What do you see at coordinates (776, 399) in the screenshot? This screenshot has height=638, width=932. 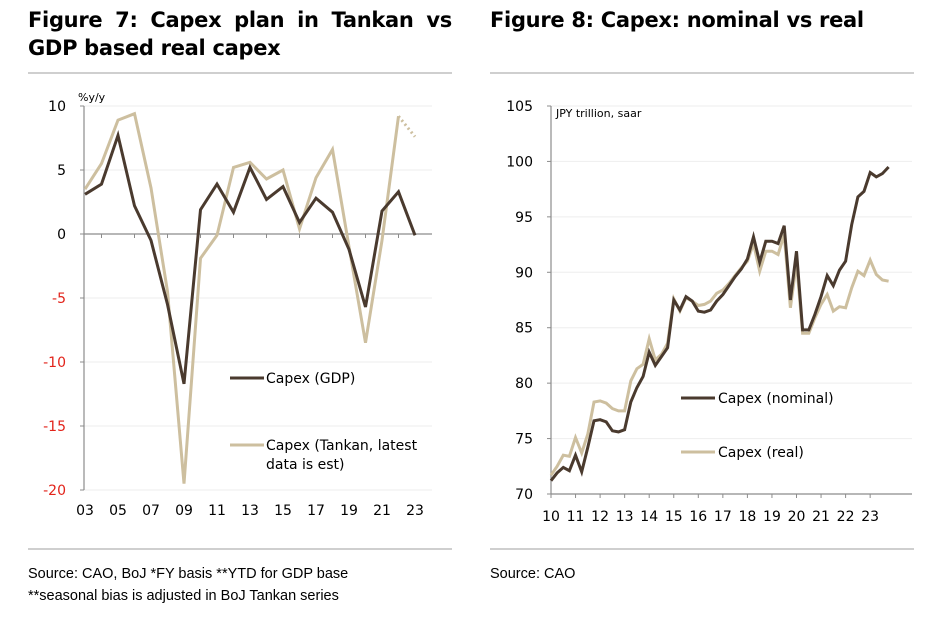 I see `legend-label-capex-nominal: Capex (nominal)` at bounding box center [776, 399].